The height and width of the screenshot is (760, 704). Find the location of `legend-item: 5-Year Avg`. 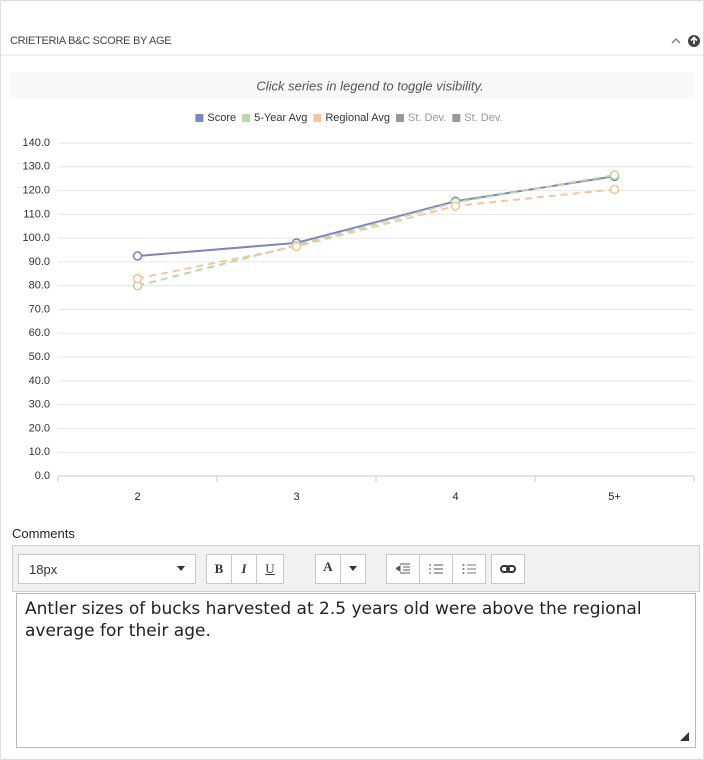

legend-item: 5-Year Avg is located at coordinates (274, 118).